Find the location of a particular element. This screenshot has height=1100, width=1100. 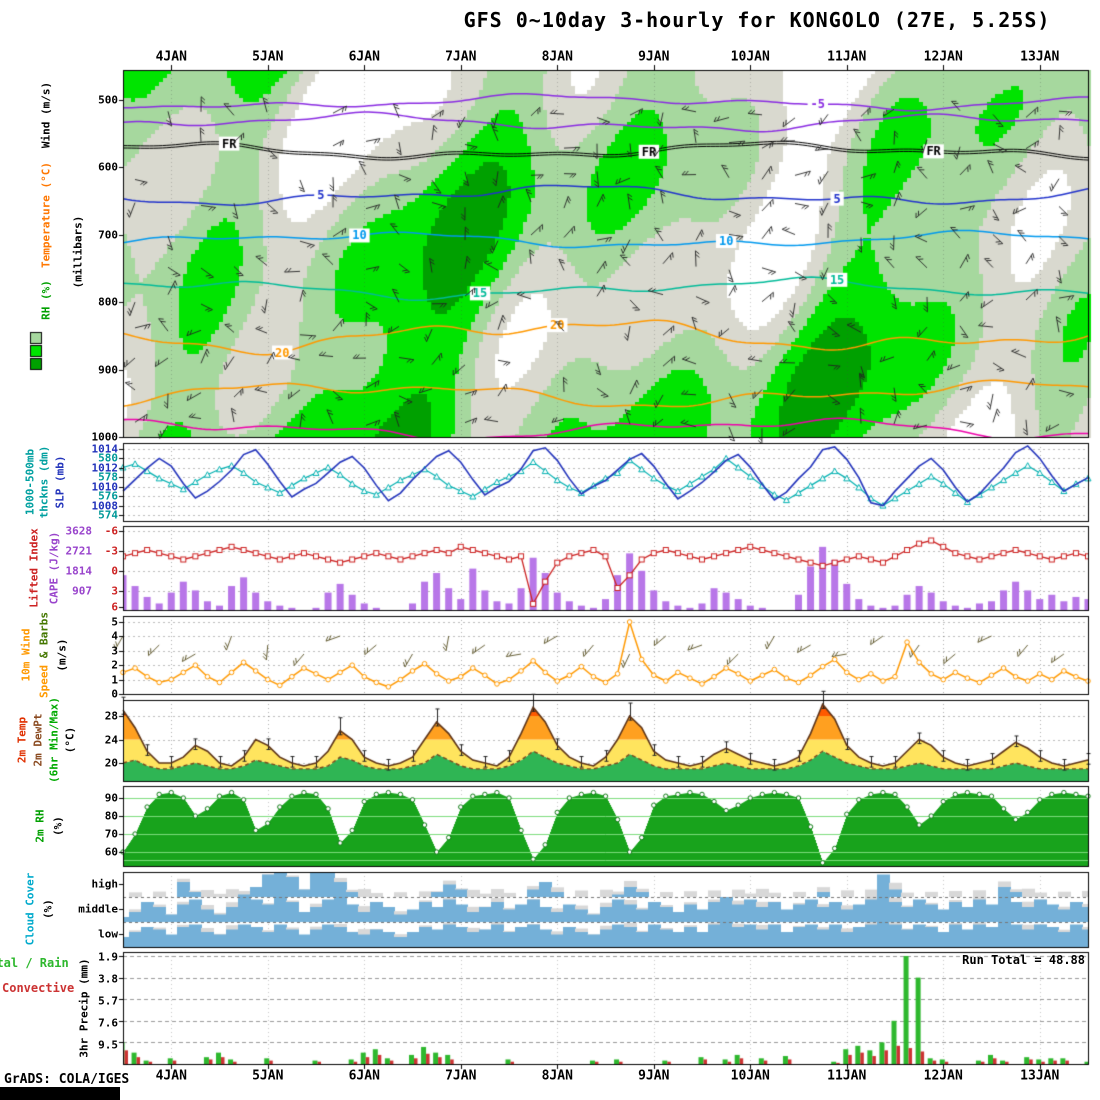

pressure-tick: 900 is located at coordinates (108, 370).